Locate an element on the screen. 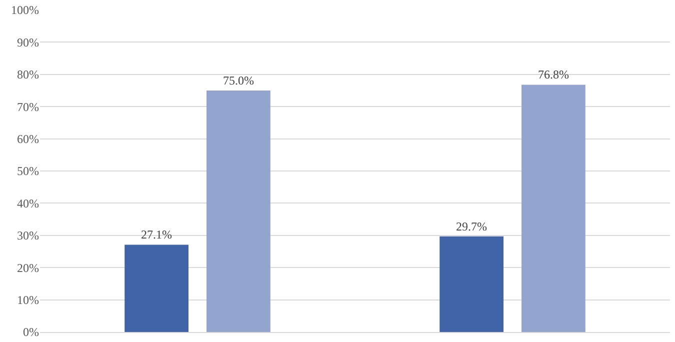  y-tick-label: 90% is located at coordinates (28, 42).